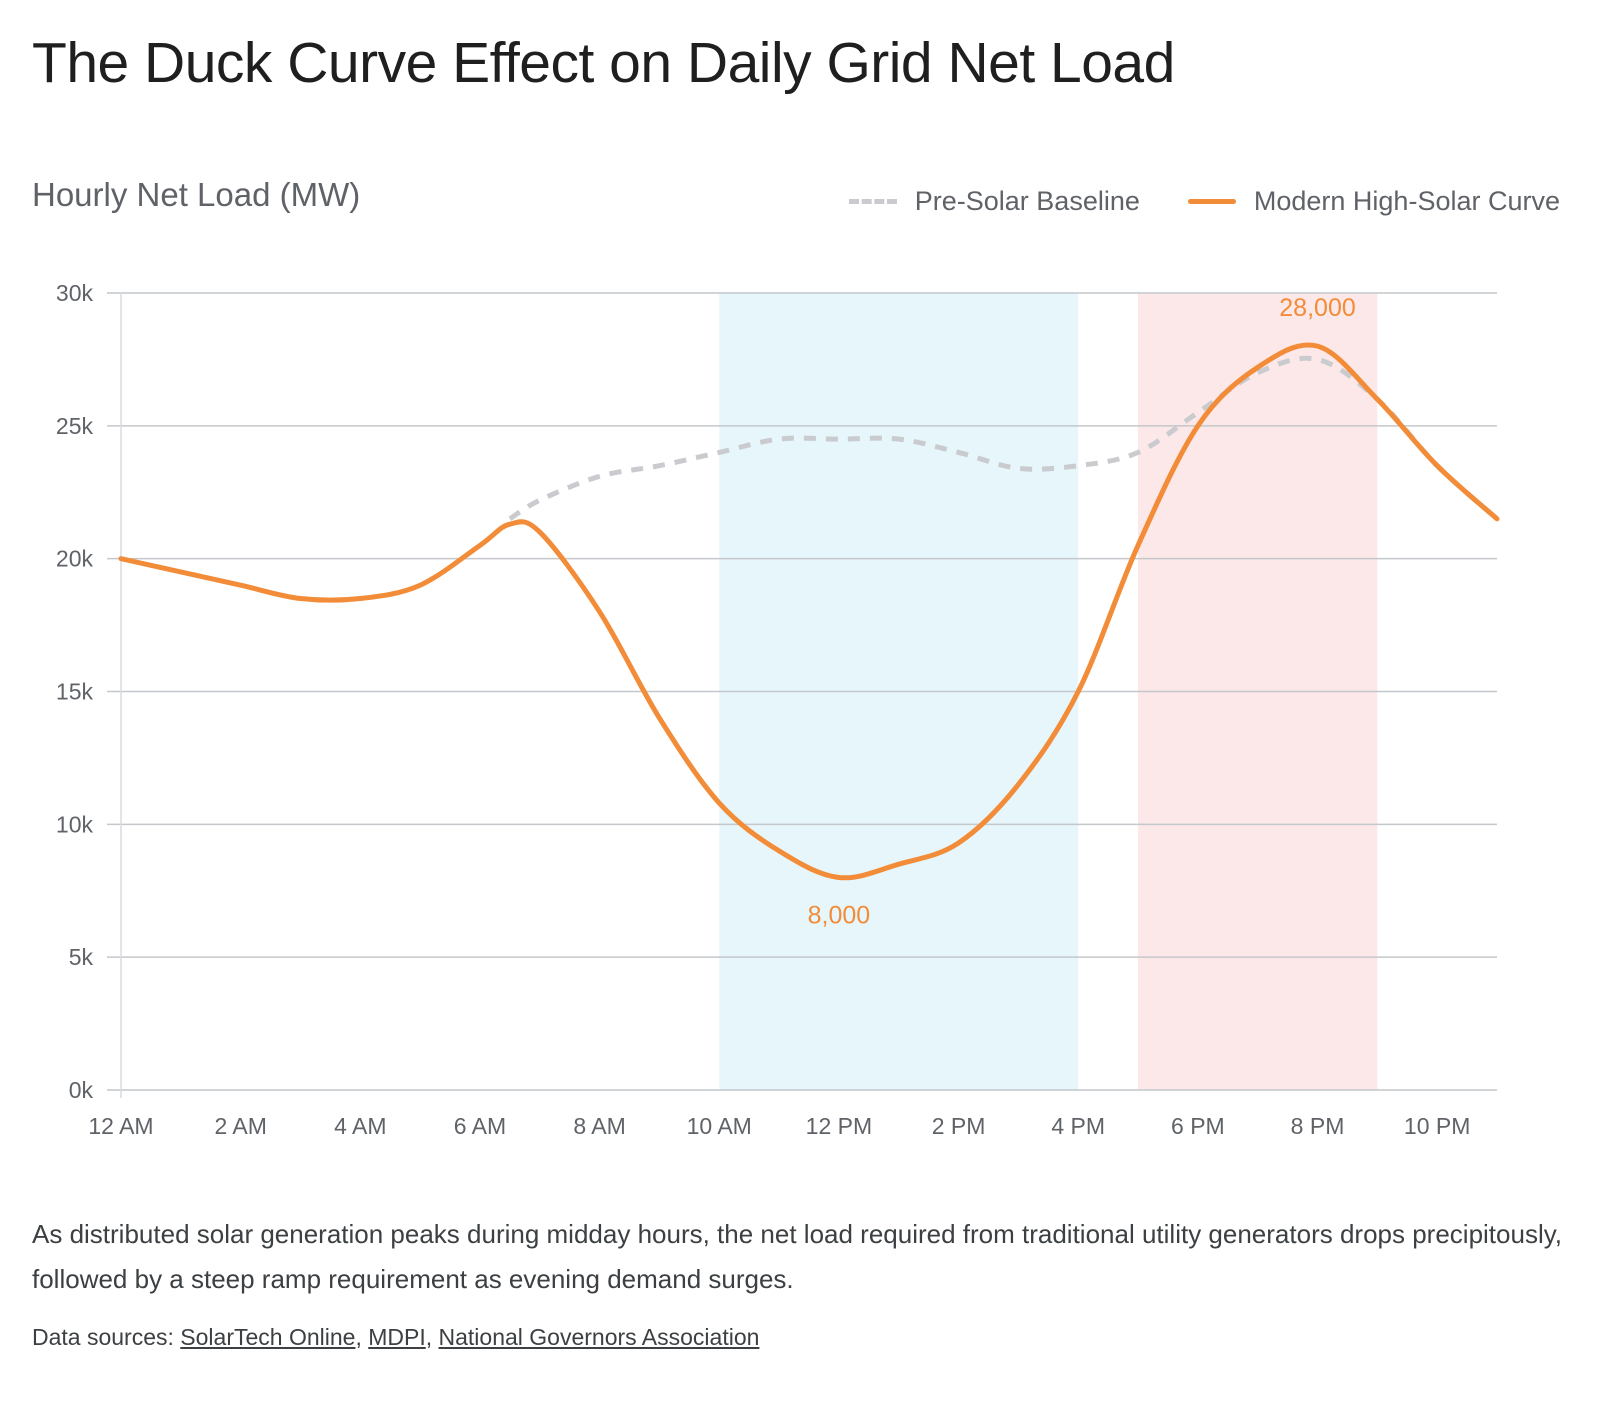 The width and height of the screenshot is (1600, 1414). I want to click on x-tick-label: 12 PM, so click(839, 1126).